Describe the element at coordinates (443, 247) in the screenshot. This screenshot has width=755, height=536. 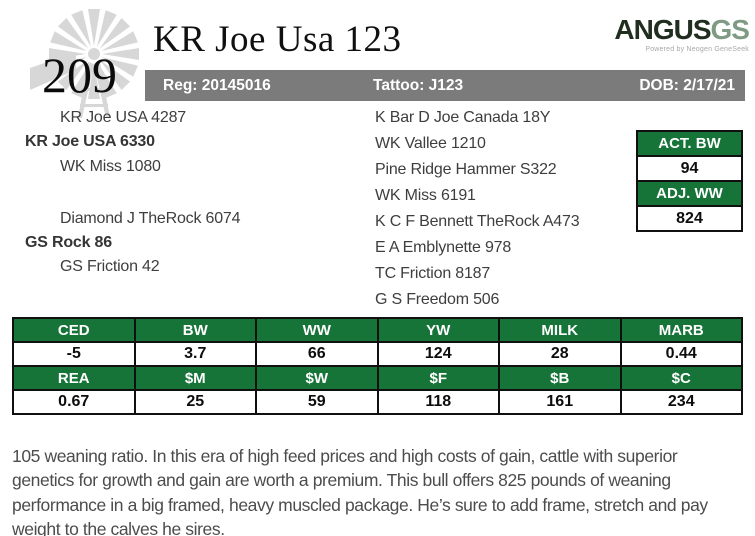
I see `pedigree-entry: E A Emblynette 978` at that location.